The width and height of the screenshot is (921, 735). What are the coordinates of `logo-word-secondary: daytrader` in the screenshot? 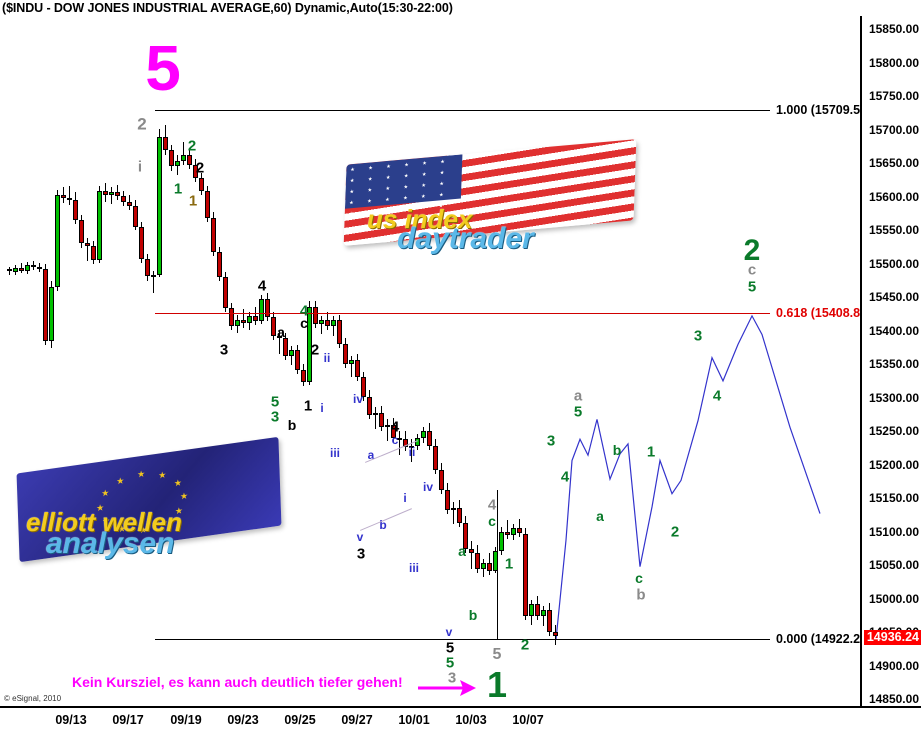 It's located at (465, 238).